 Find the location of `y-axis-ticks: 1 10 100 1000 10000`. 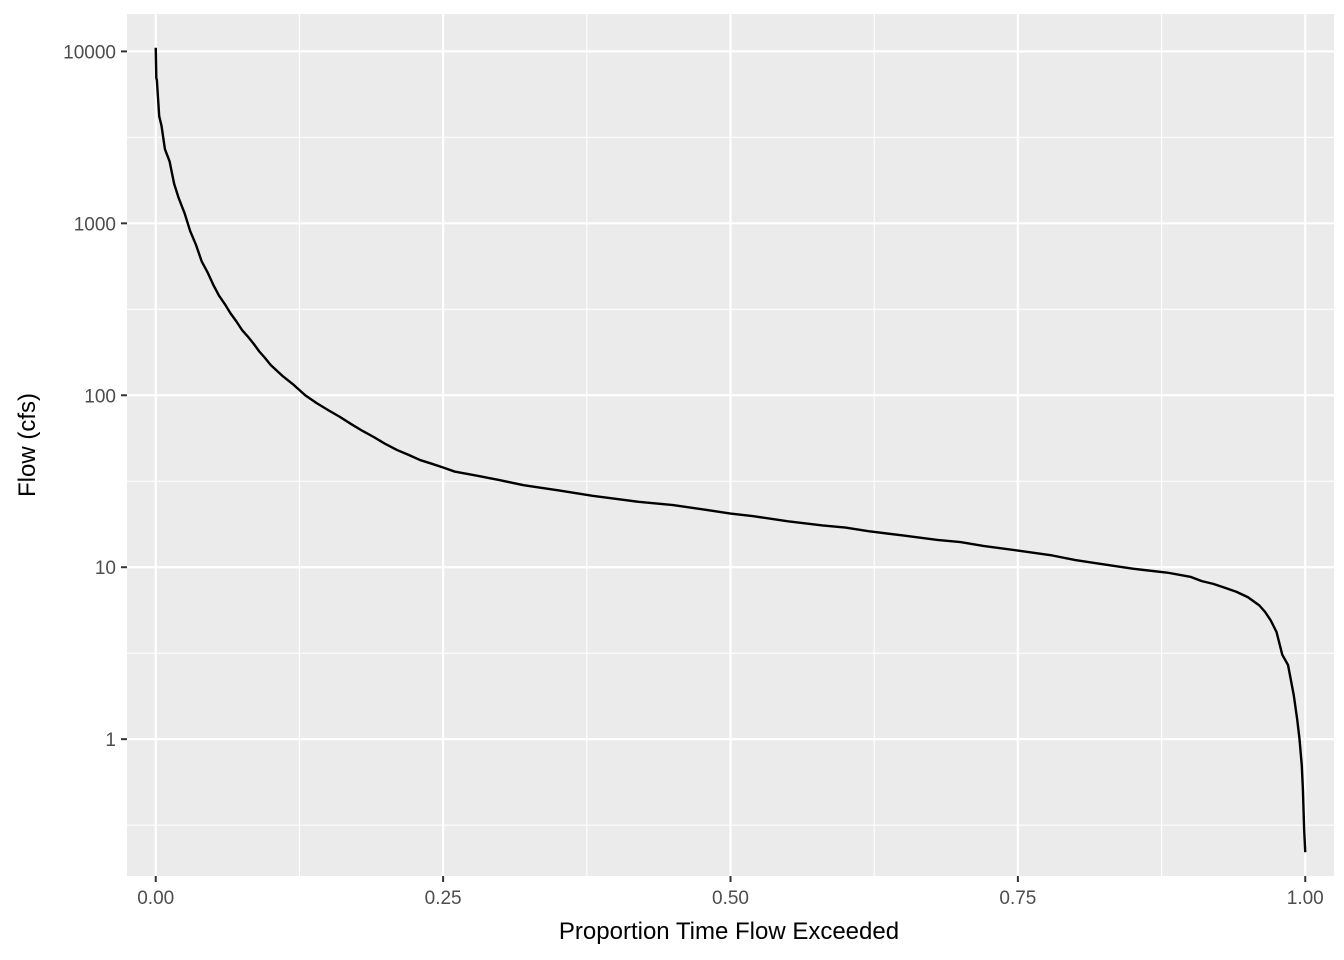

y-axis-ticks: 1 10 100 1000 10000 is located at coordinates (95, 396).